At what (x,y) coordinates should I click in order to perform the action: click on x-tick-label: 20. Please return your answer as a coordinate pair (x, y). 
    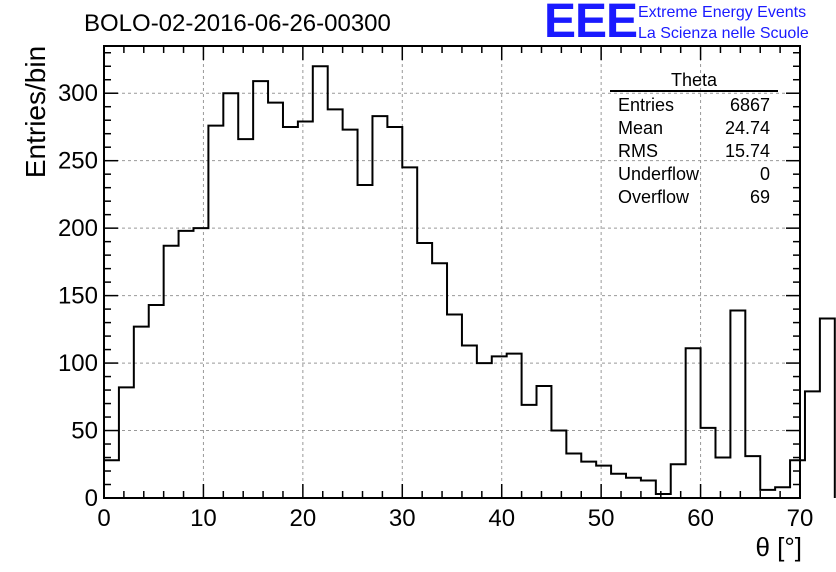
    Looking at the image, I should click on (303, 518).